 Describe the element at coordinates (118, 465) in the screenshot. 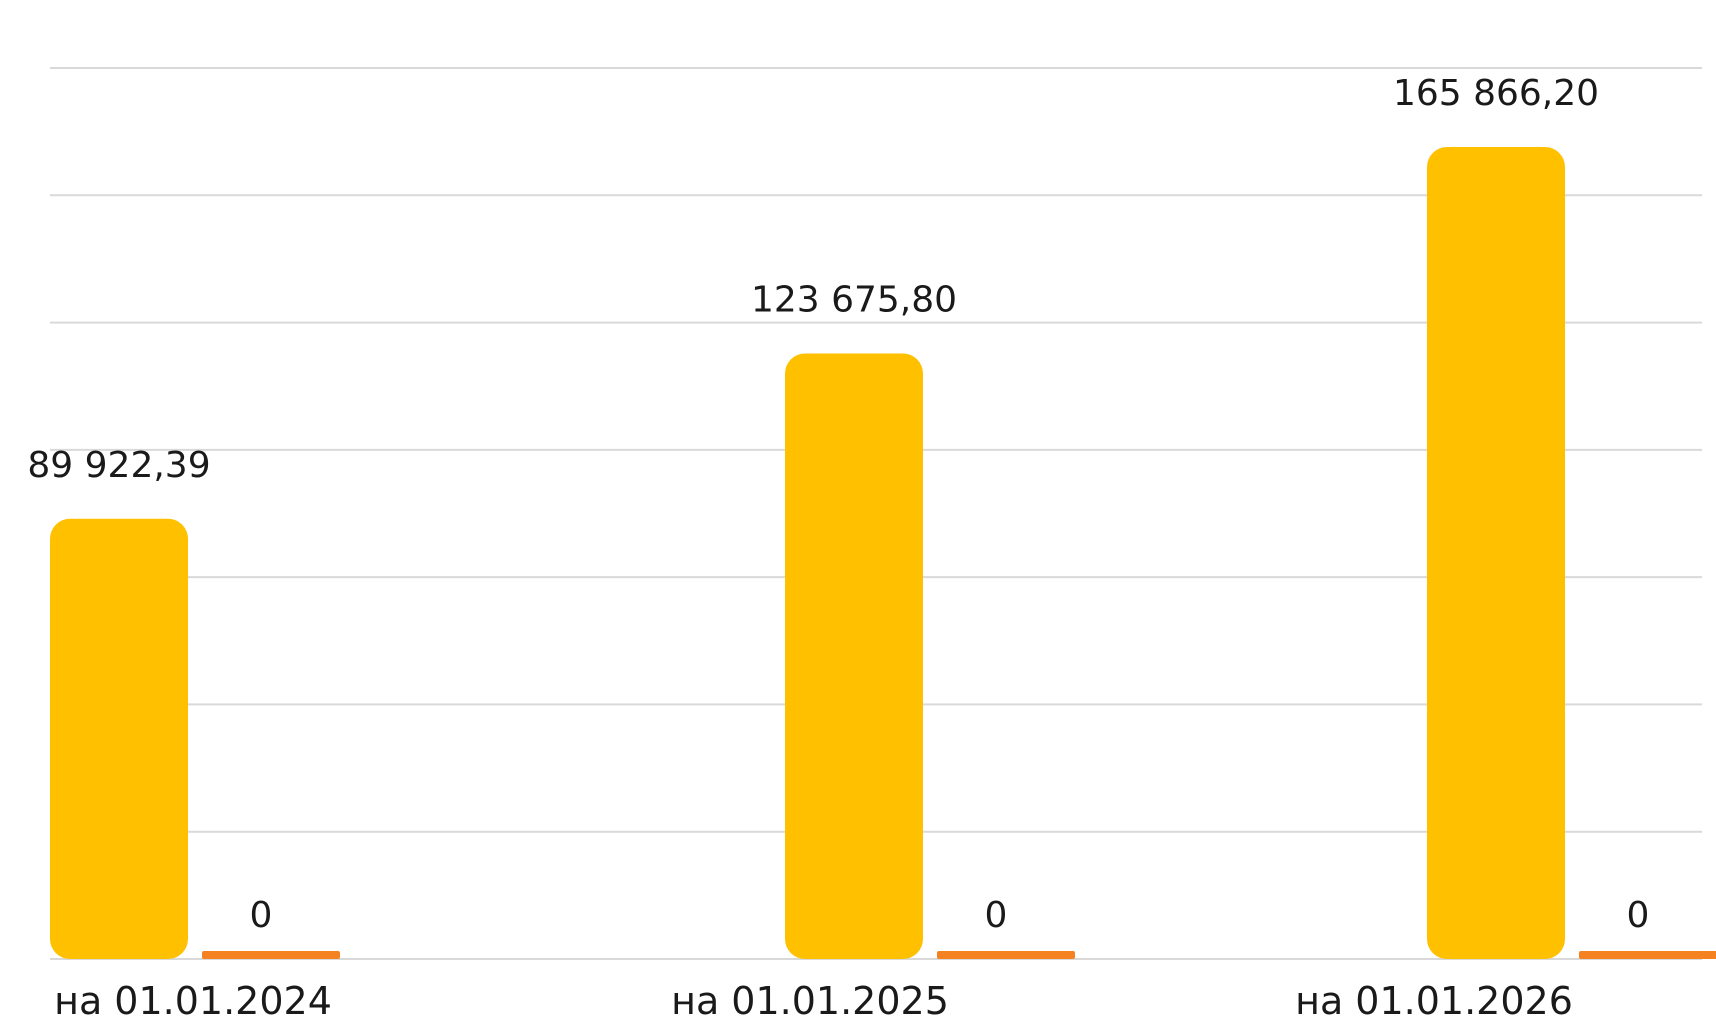

I see `data-label-series1-0: 89 922,39` at that location.